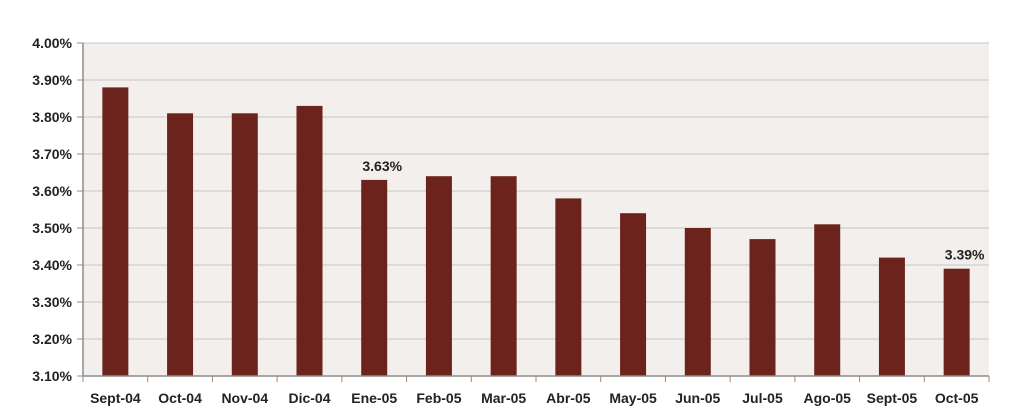  I want to click on x-tick-label: Sept-04, so click(115, 398).